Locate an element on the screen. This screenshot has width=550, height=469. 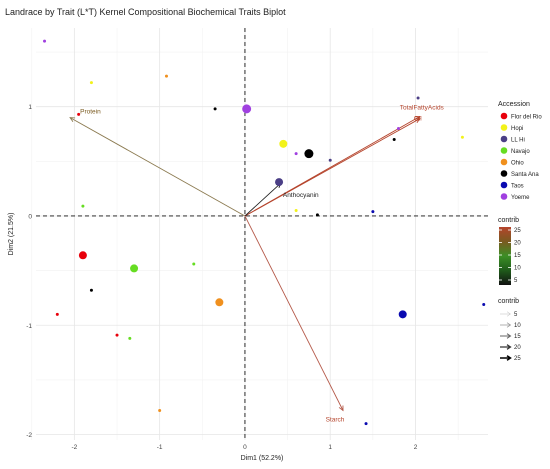
arrow-starch-head is located at coordinates (341, 408).